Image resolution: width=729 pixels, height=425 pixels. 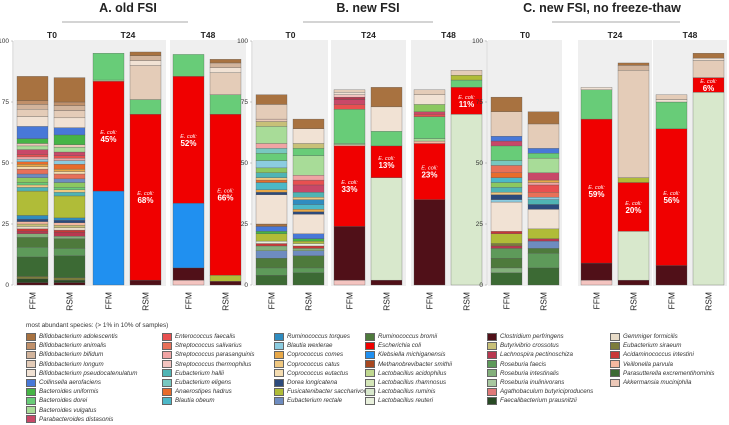 I want to click on legend-label: Parasutterella excrementihominis, so click(x=669, y=373).